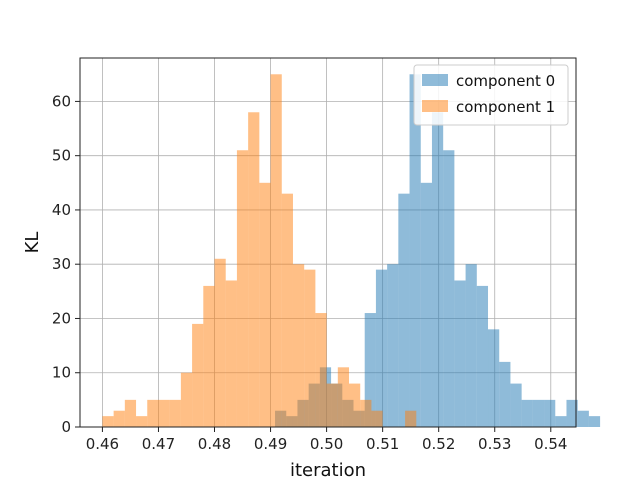  What do you see at coordinates (61, 210) in the screenshot?
I see `y-tick-label: 40` at bounding box center [61, 210].